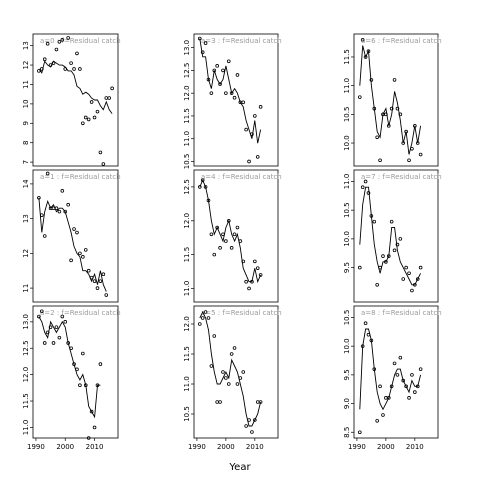 The height and width of the screenshot is (480, 480). Describe the element at coordinates (239, 467) in the screenshot. I see `x-axis-title: Year` at that location.